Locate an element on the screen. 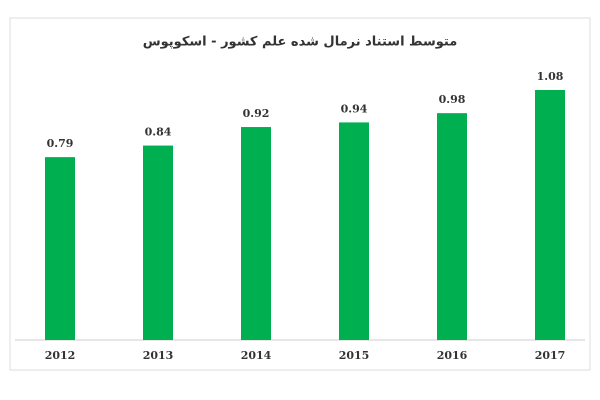 The image size is (600, 400). data-label: 1.08 is located at coordinates (550, 76).